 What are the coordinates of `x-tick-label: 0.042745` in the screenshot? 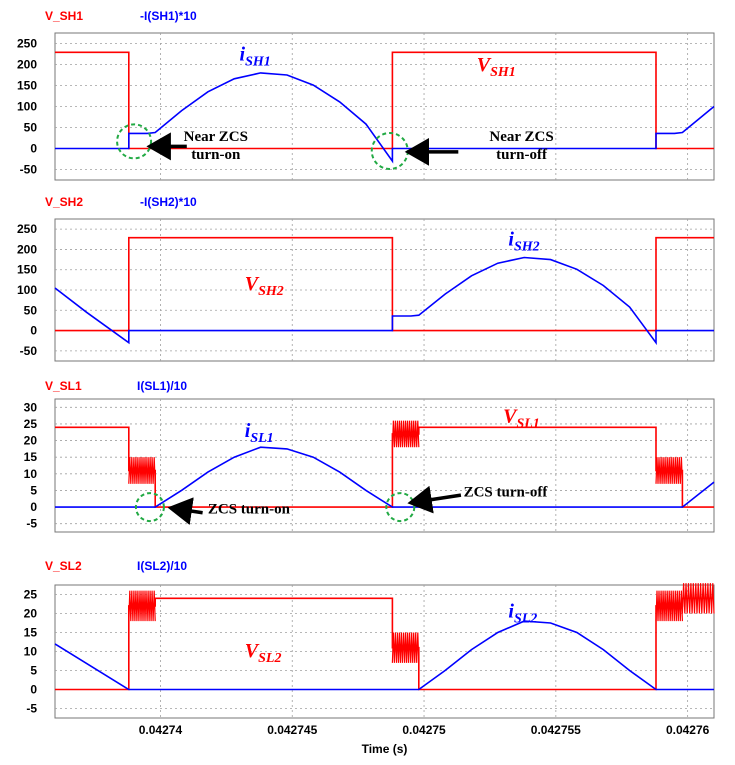 It's located at (292, 730).